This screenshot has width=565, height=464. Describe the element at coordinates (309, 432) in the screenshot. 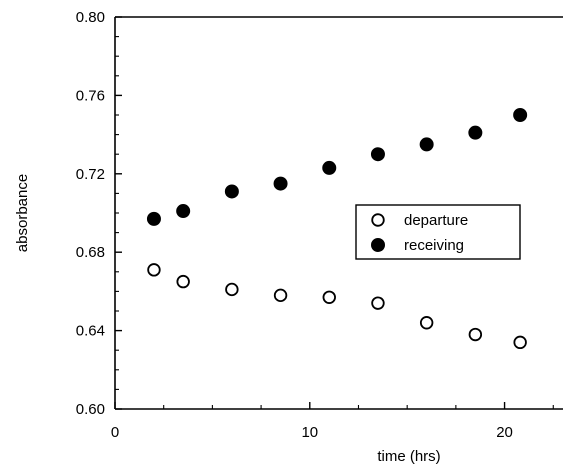

I see `x-tick-label: 10` at that location.